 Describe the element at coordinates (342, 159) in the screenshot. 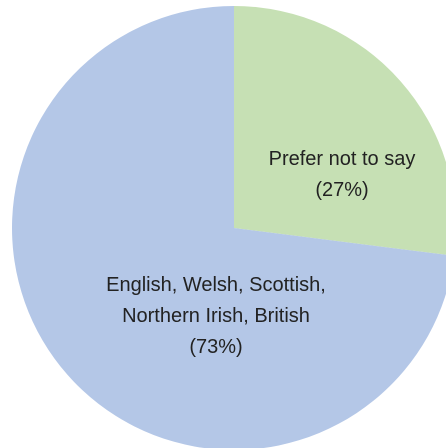

I see `slice-label-prefer-not-to-say: Prefer not to say` at that location.